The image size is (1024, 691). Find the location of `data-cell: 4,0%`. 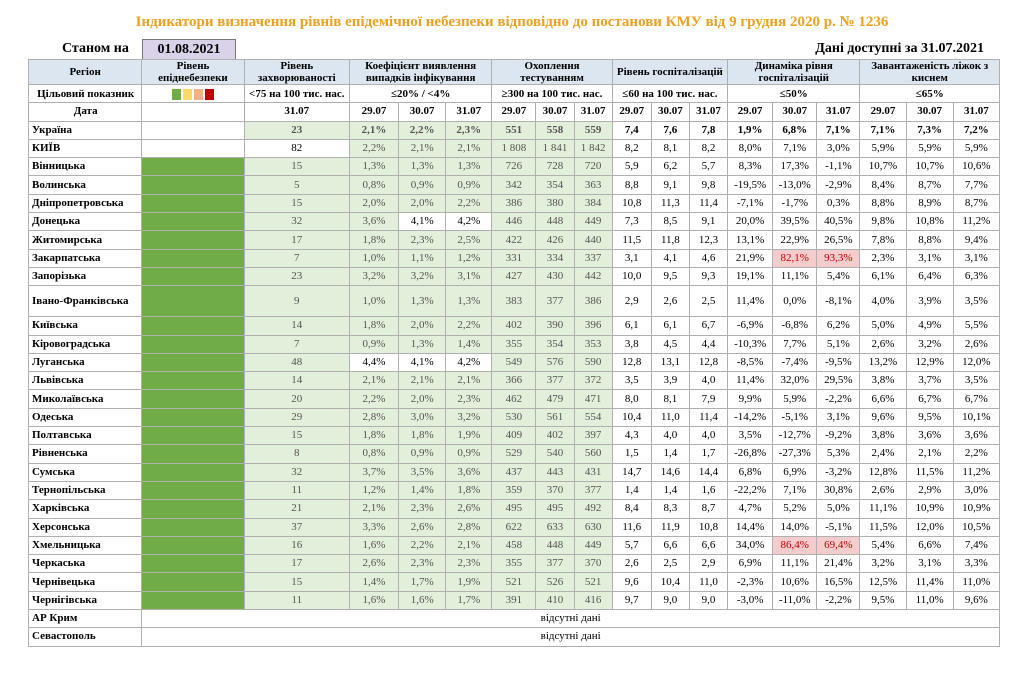

data-cell: 4,0% is located at coordinates (883, 301).